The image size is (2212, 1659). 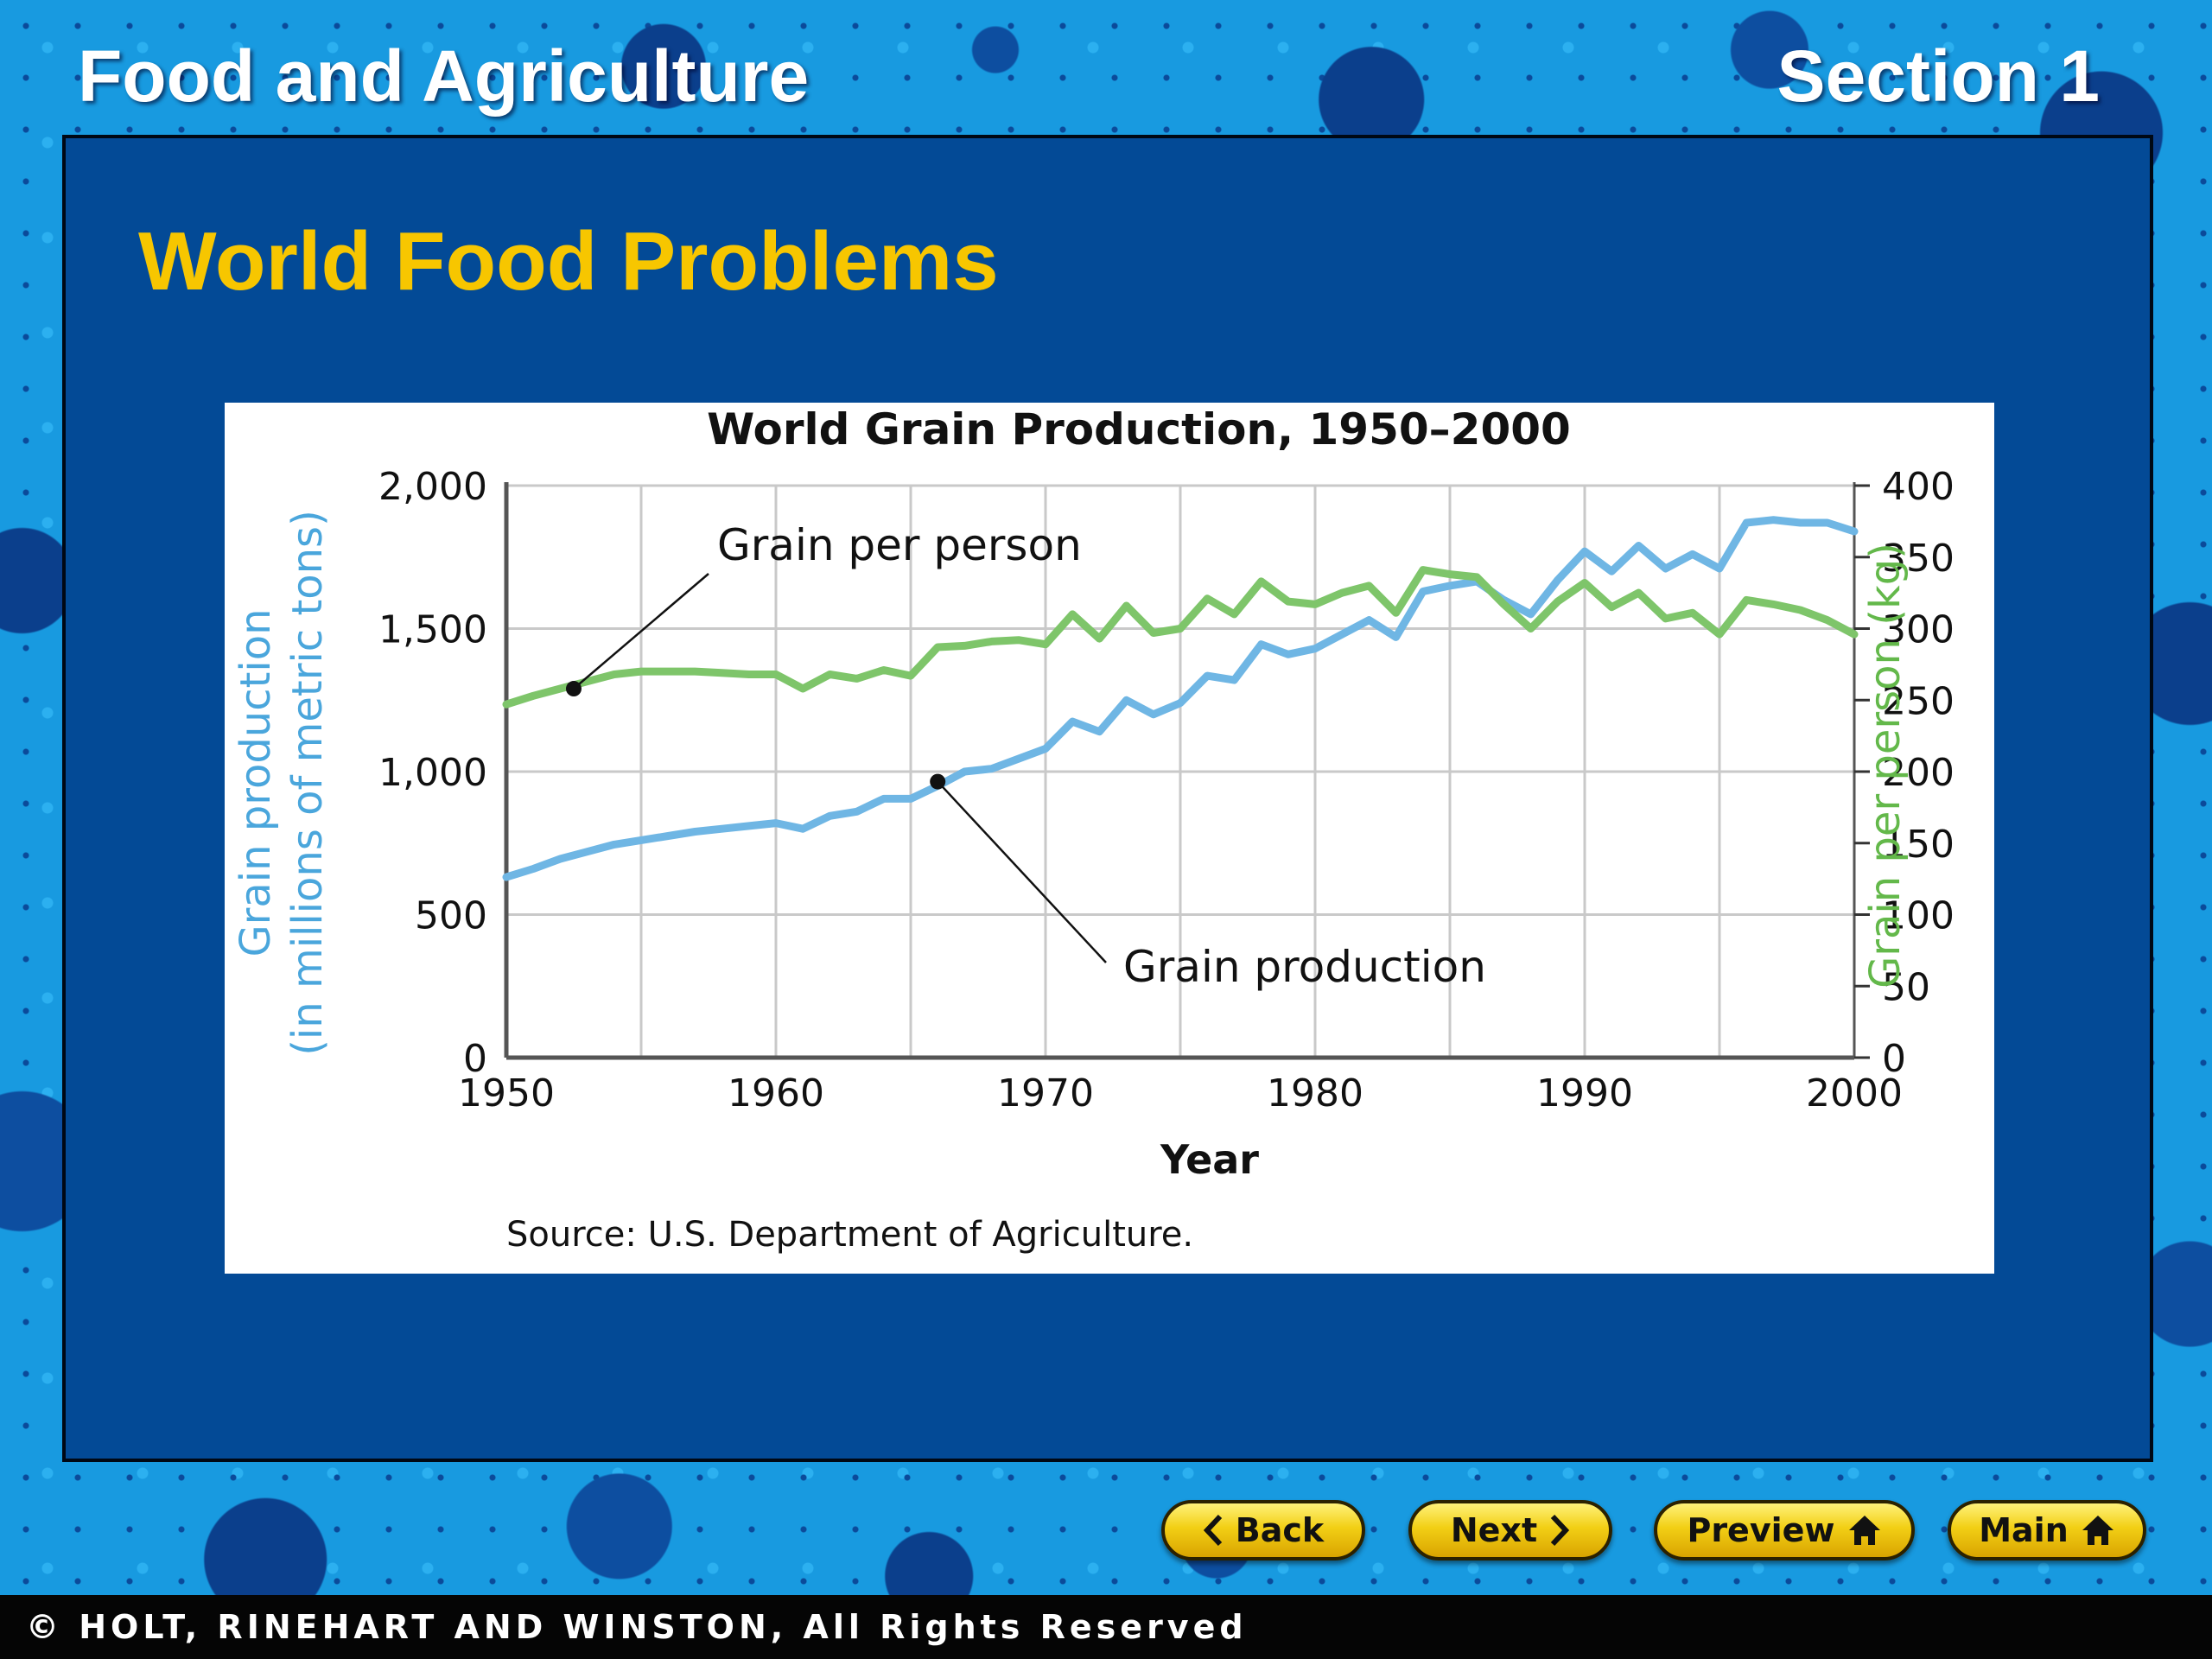 I want to click on preview-button: Preview, so click(x=1784, y=1530).